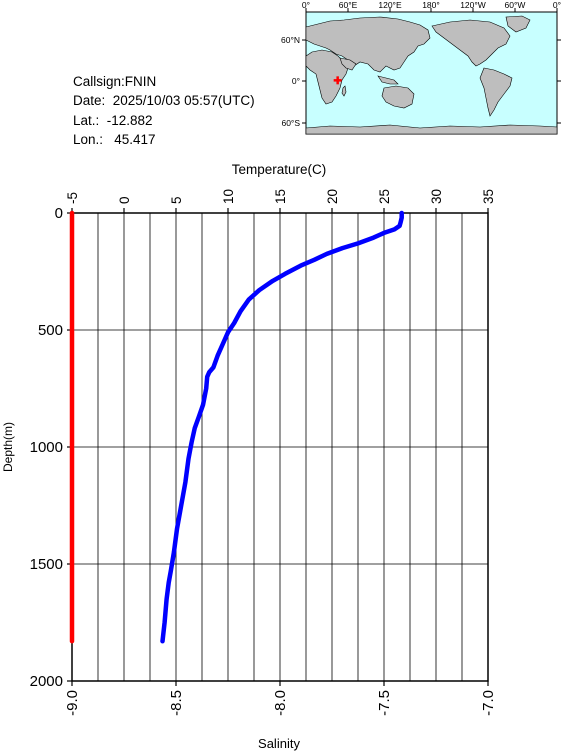  What do you see at coordinates (115, 81) in the screenshot?
I see `callsign-text: Callsign:FNIN` at bounding box center [115, 81].